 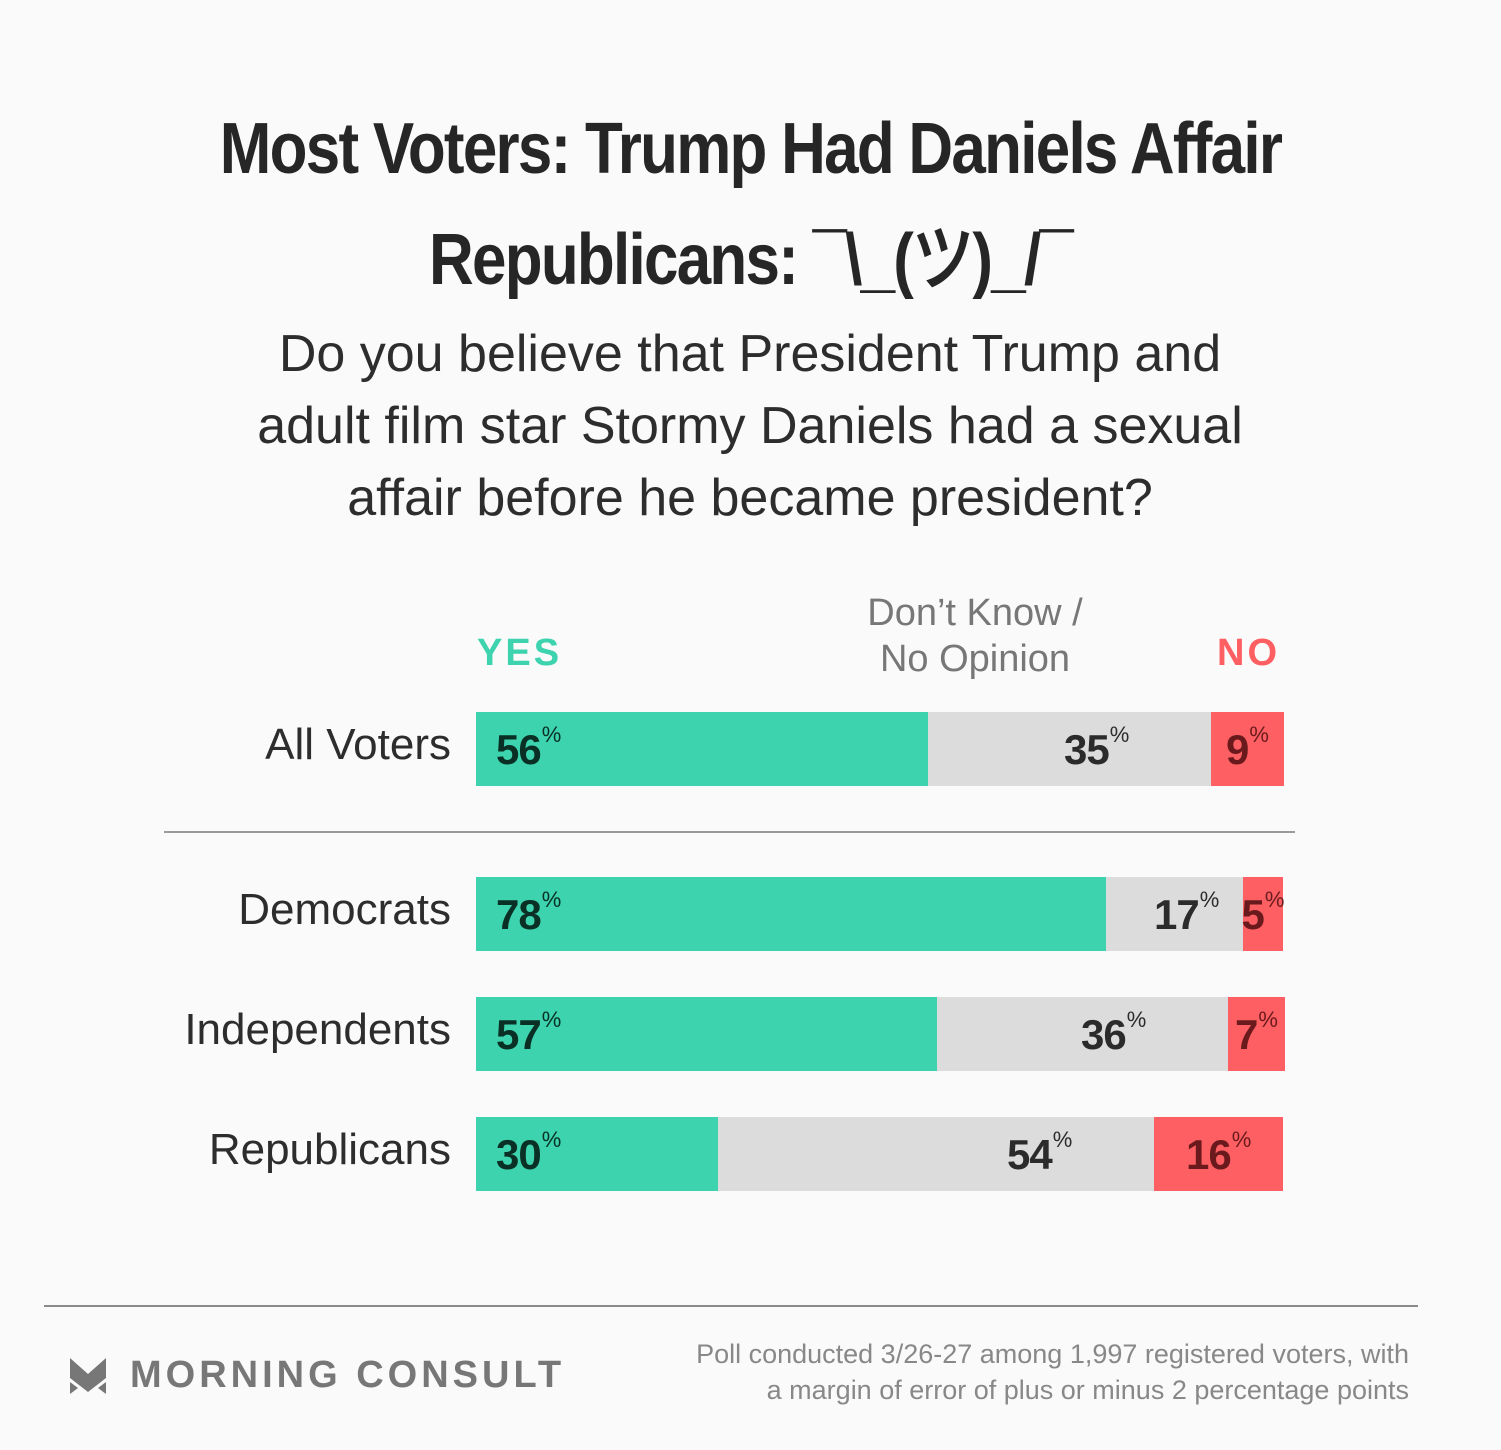 I want to click on value-label-yes: 78%, so click(x=529, y=912).